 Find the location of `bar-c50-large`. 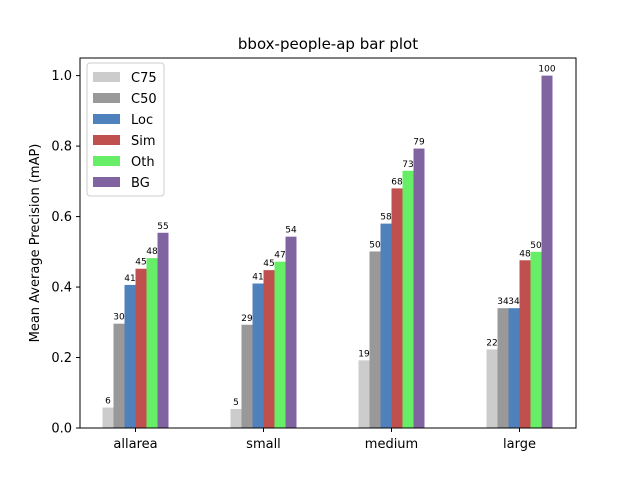

bar-c50-large is located at coordinates (503, 368).